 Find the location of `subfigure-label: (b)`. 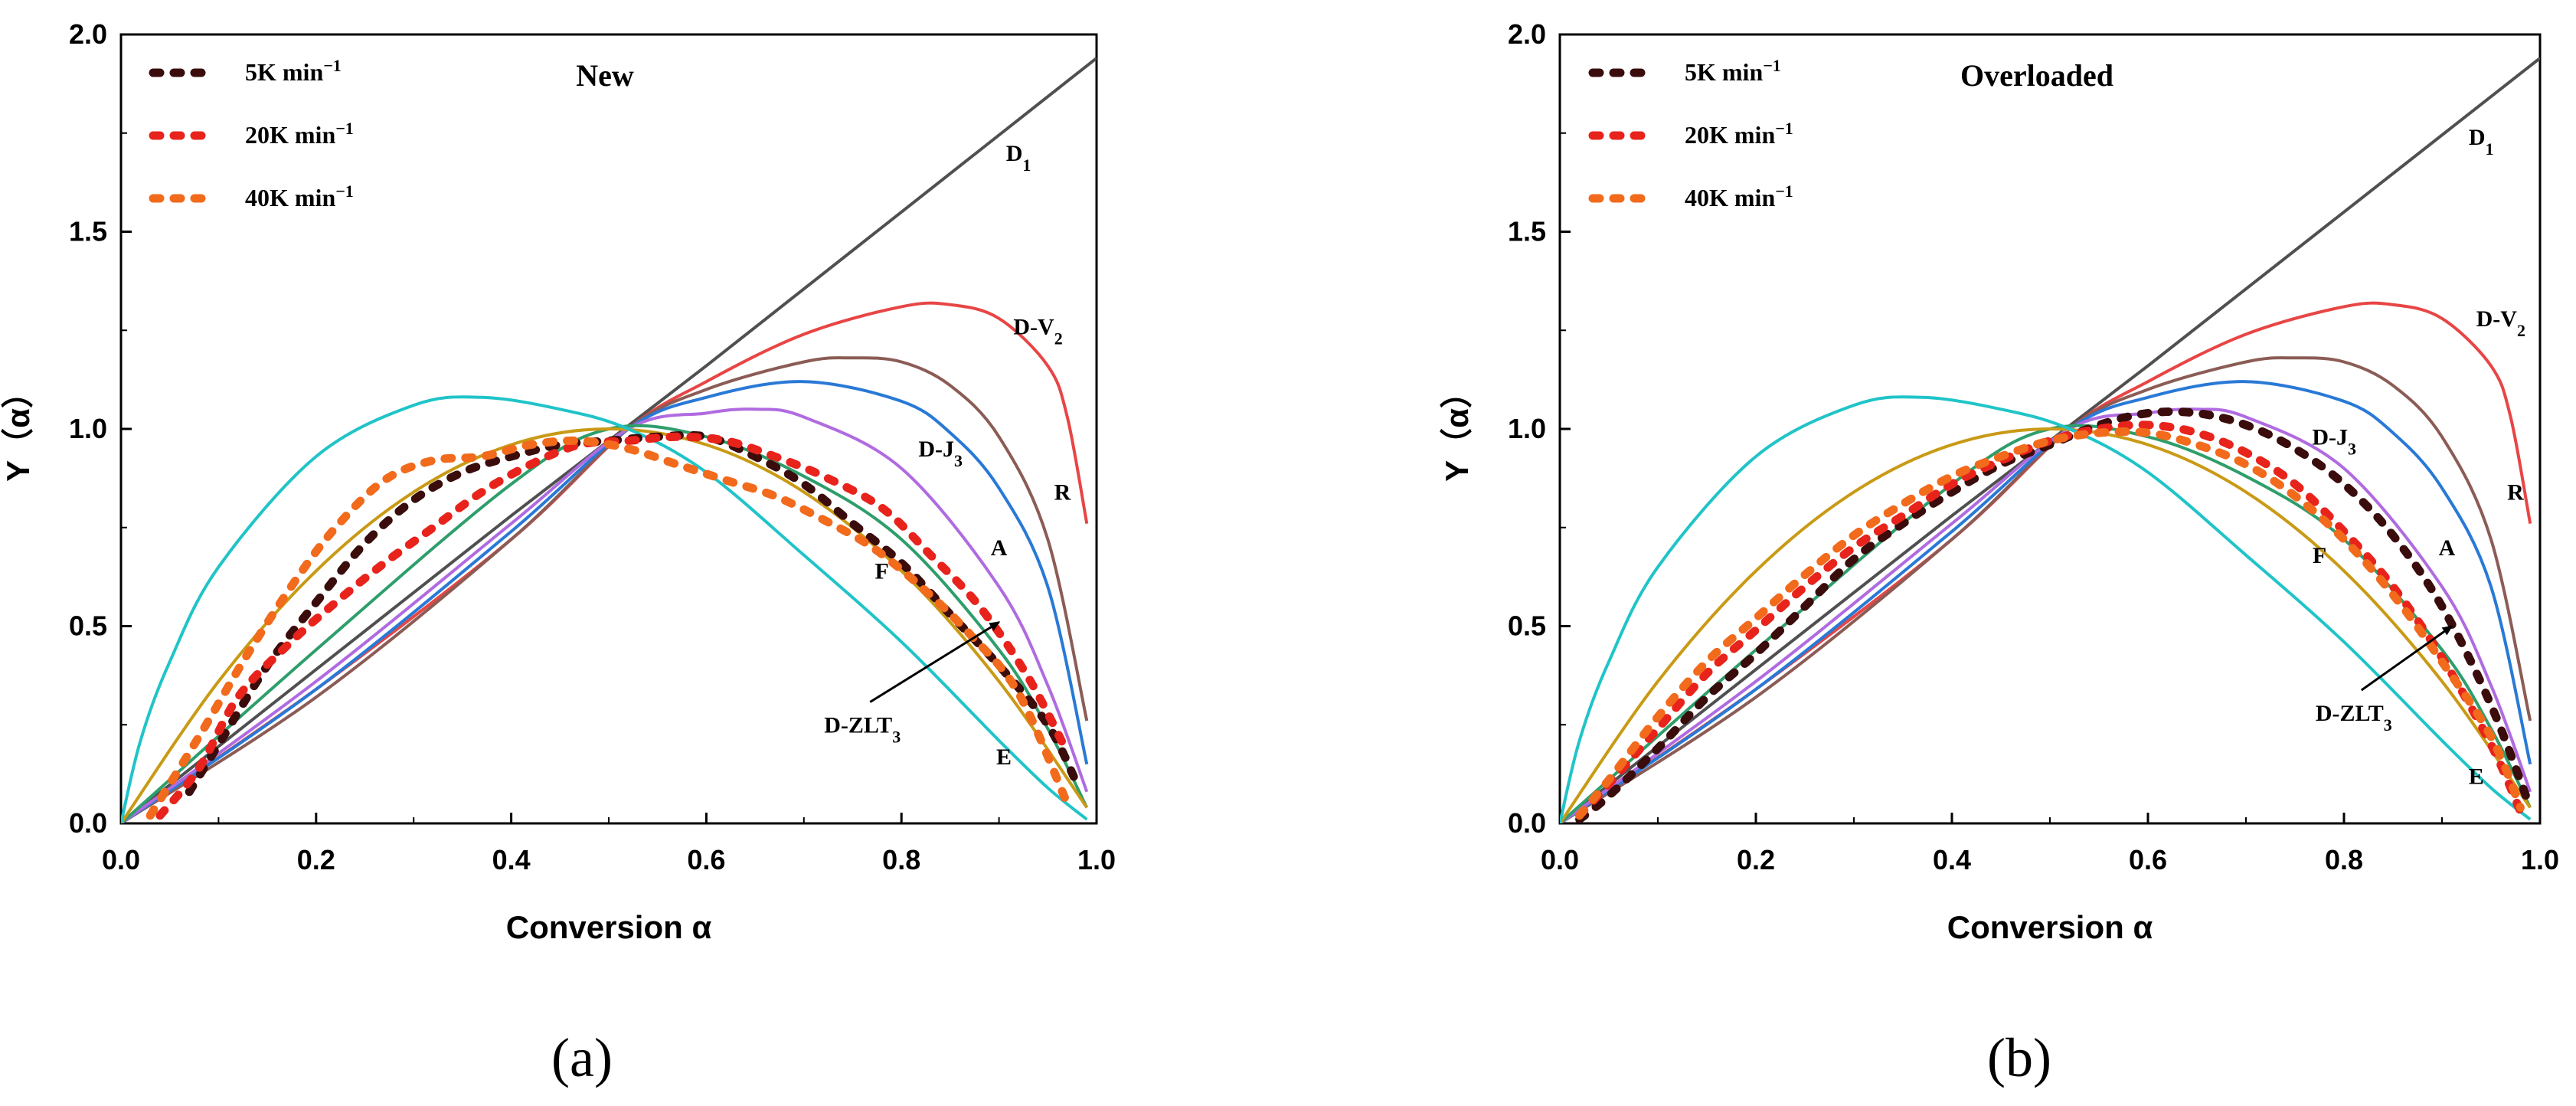

subfigure-label: (b) is located at coordinates (2019, 1058).